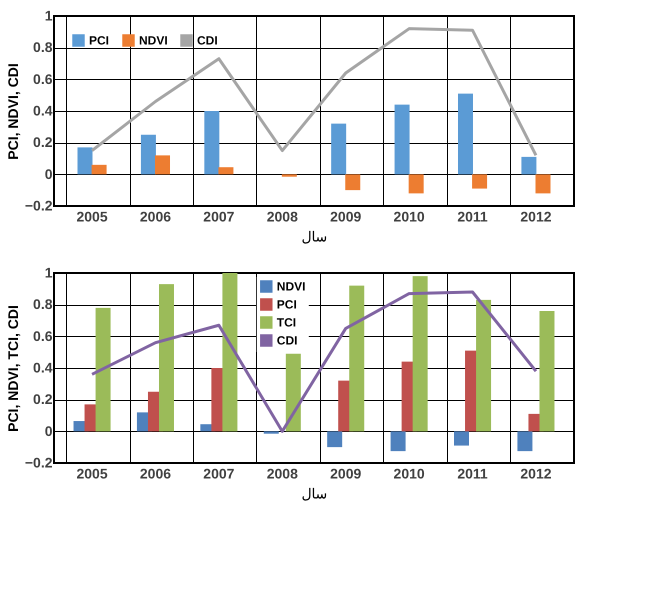  Describe the element at coordinates (12, 111) in the screenshot. I see `y-axis-title: PCI, NDVI, CDI` at that location.